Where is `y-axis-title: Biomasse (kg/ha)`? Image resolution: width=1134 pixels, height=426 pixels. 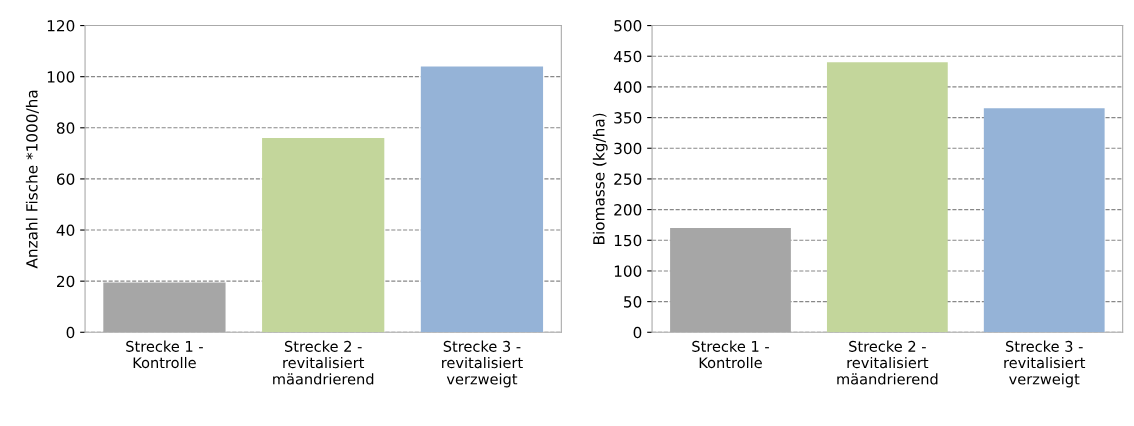
y-axis-title: Biomasse (kg/ha) is located at coordinates (600, 178).